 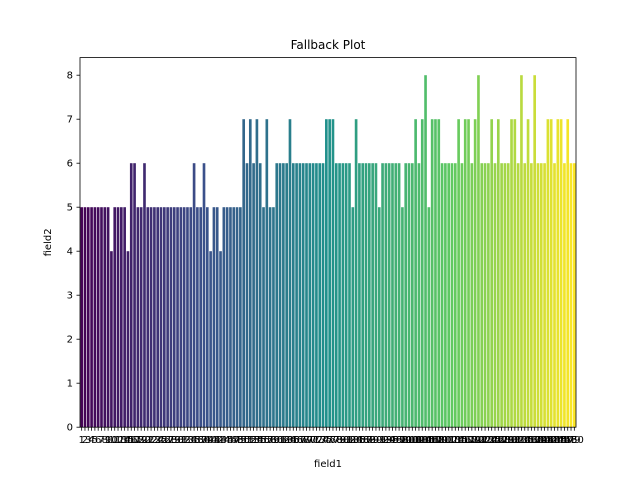 What do you see at coordinates (458, 440) in the screenshot?
I see `x-tick-label: 115` at bounding box center [458, 440].